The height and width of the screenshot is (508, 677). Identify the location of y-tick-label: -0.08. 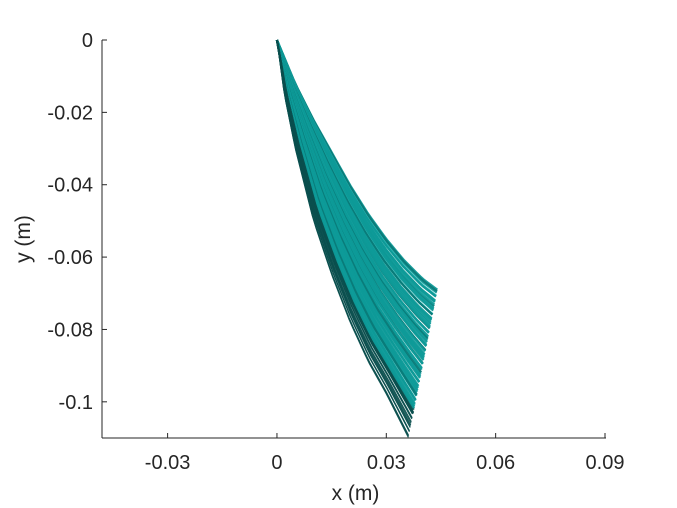
(70, 330).